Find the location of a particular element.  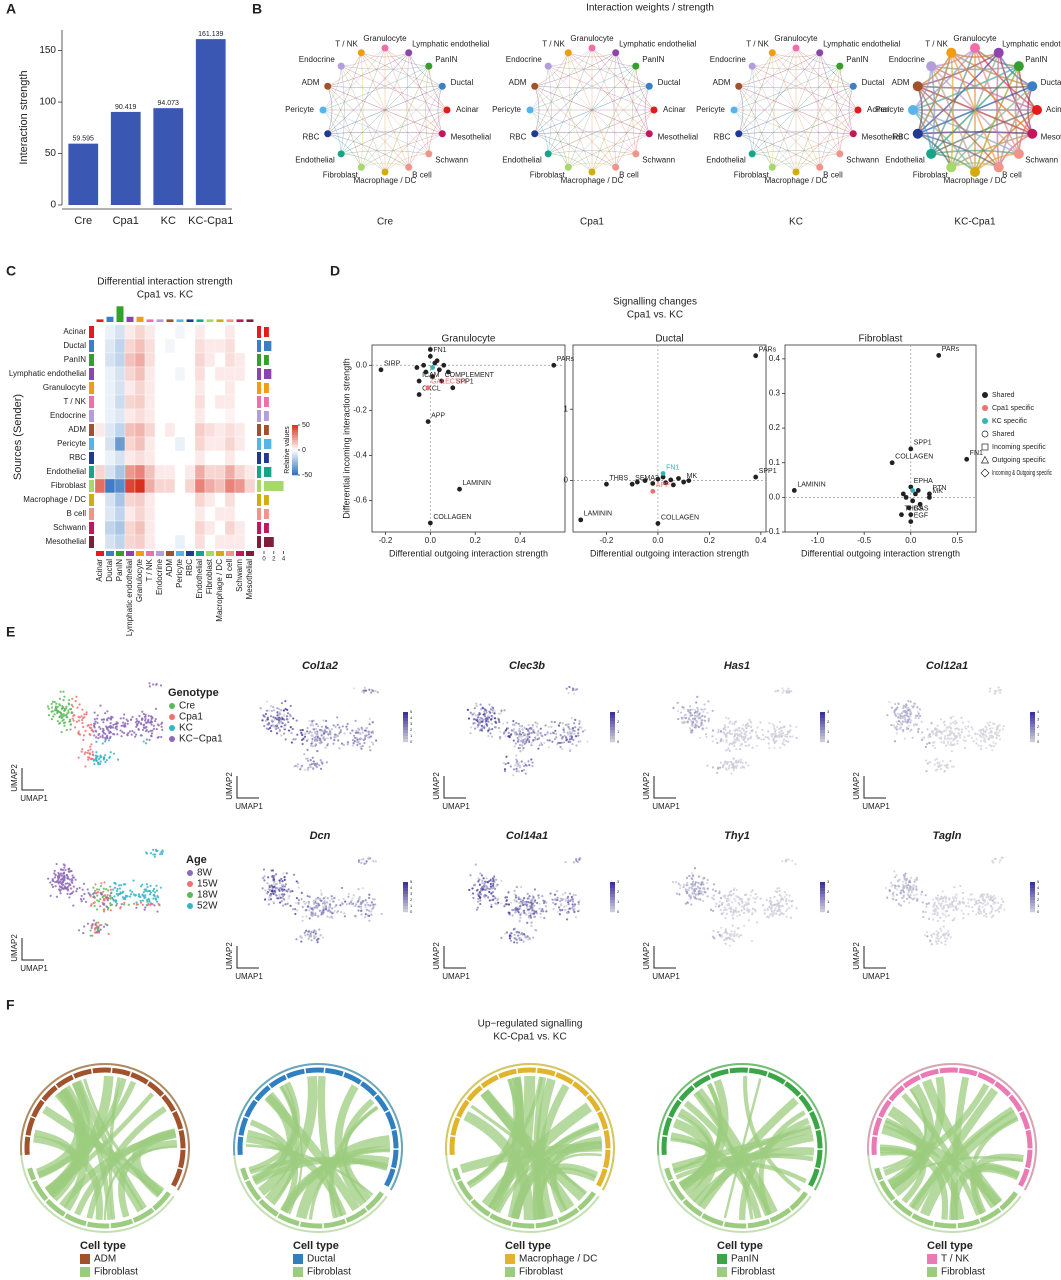

y-tick-label: 0.1 is located at coordinates (775, 462).